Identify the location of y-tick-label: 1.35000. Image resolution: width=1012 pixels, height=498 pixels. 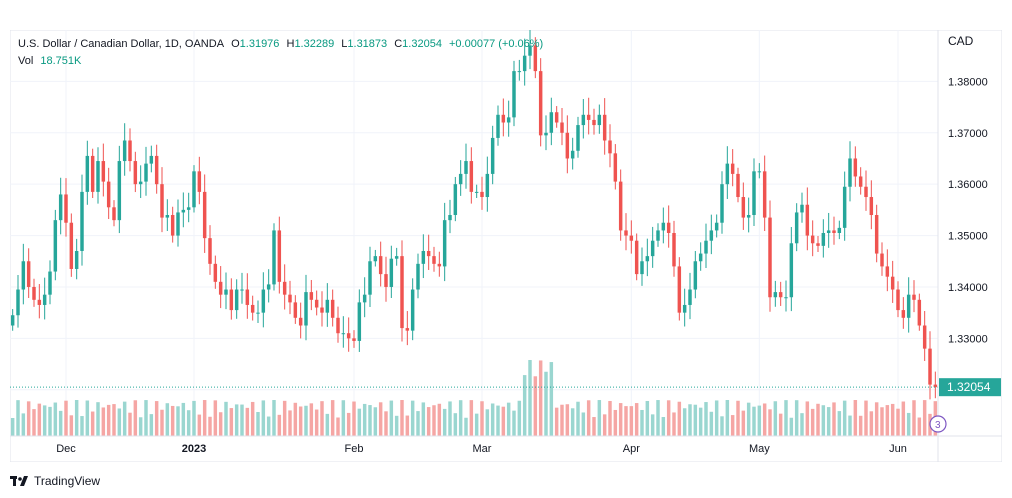
(968, 237).